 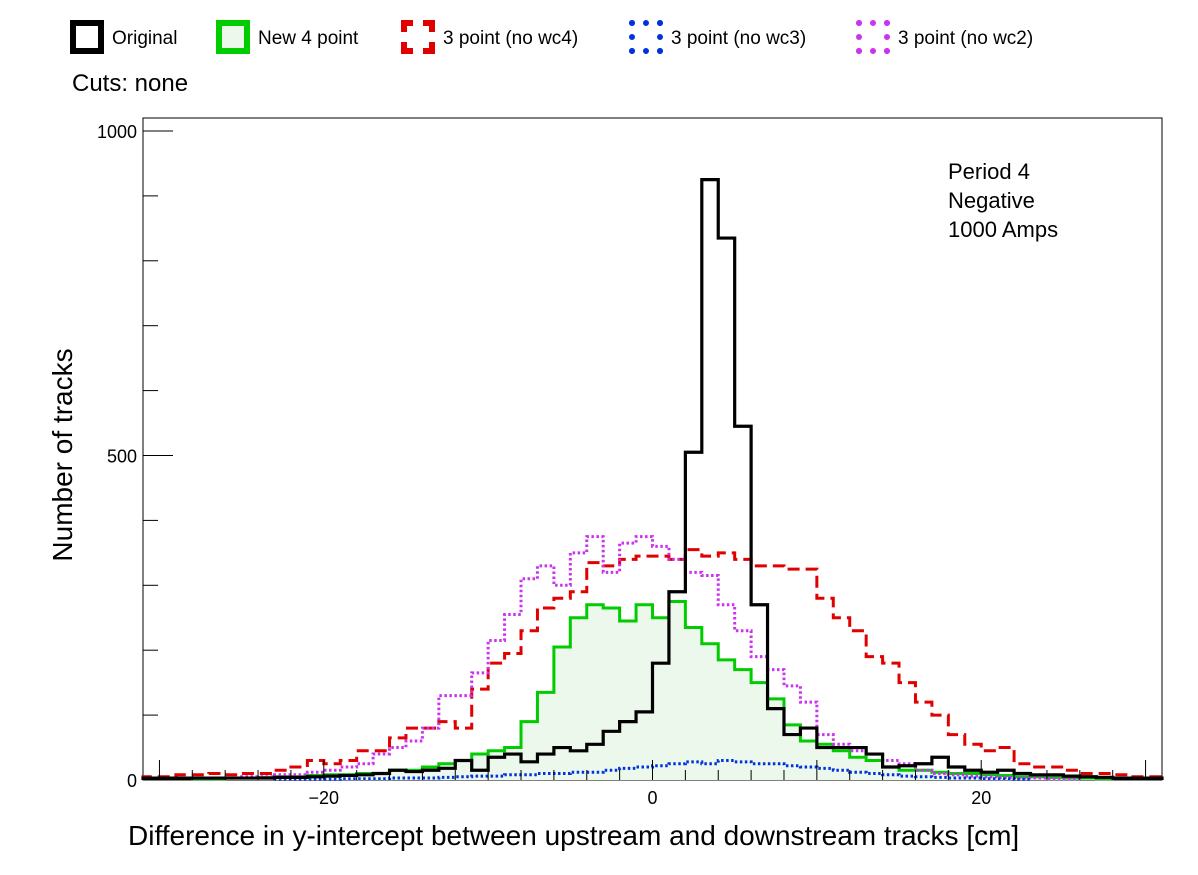 What do you see at coordinates (652, 770) in the screenshot?
I see `series-3-point-no-wc3` at bounding box center [652, 770].